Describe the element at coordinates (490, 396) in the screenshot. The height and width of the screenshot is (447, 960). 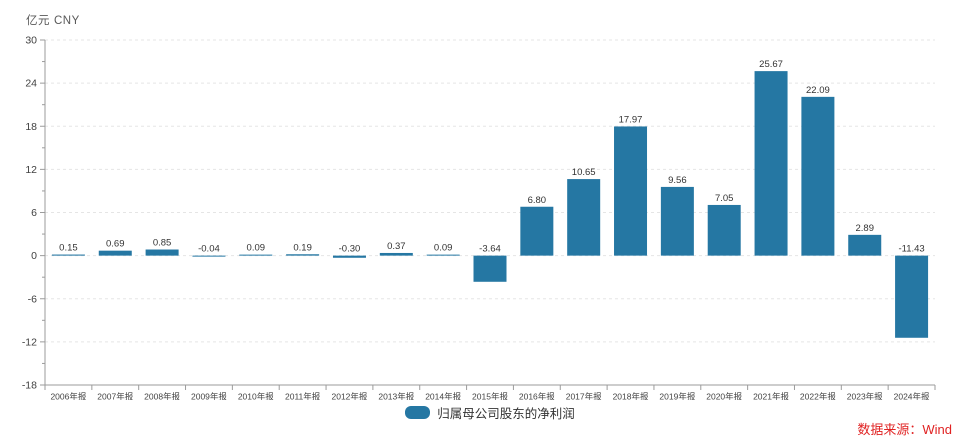
I see `x-axis-category-label: 2015年报` at that location.